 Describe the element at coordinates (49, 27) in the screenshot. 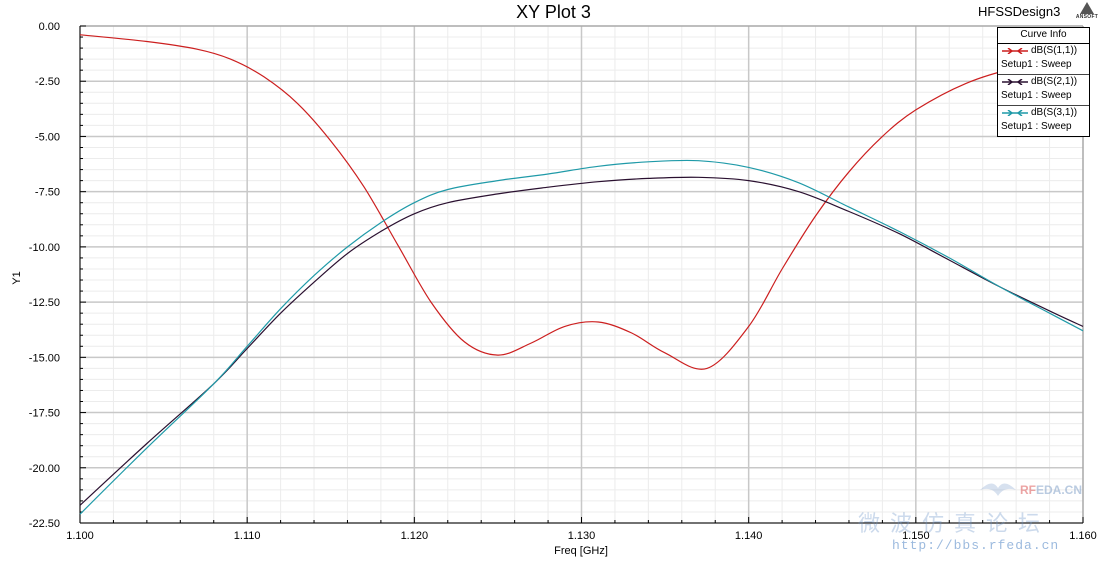

I see `y-tick-label: 0.00` at that location.